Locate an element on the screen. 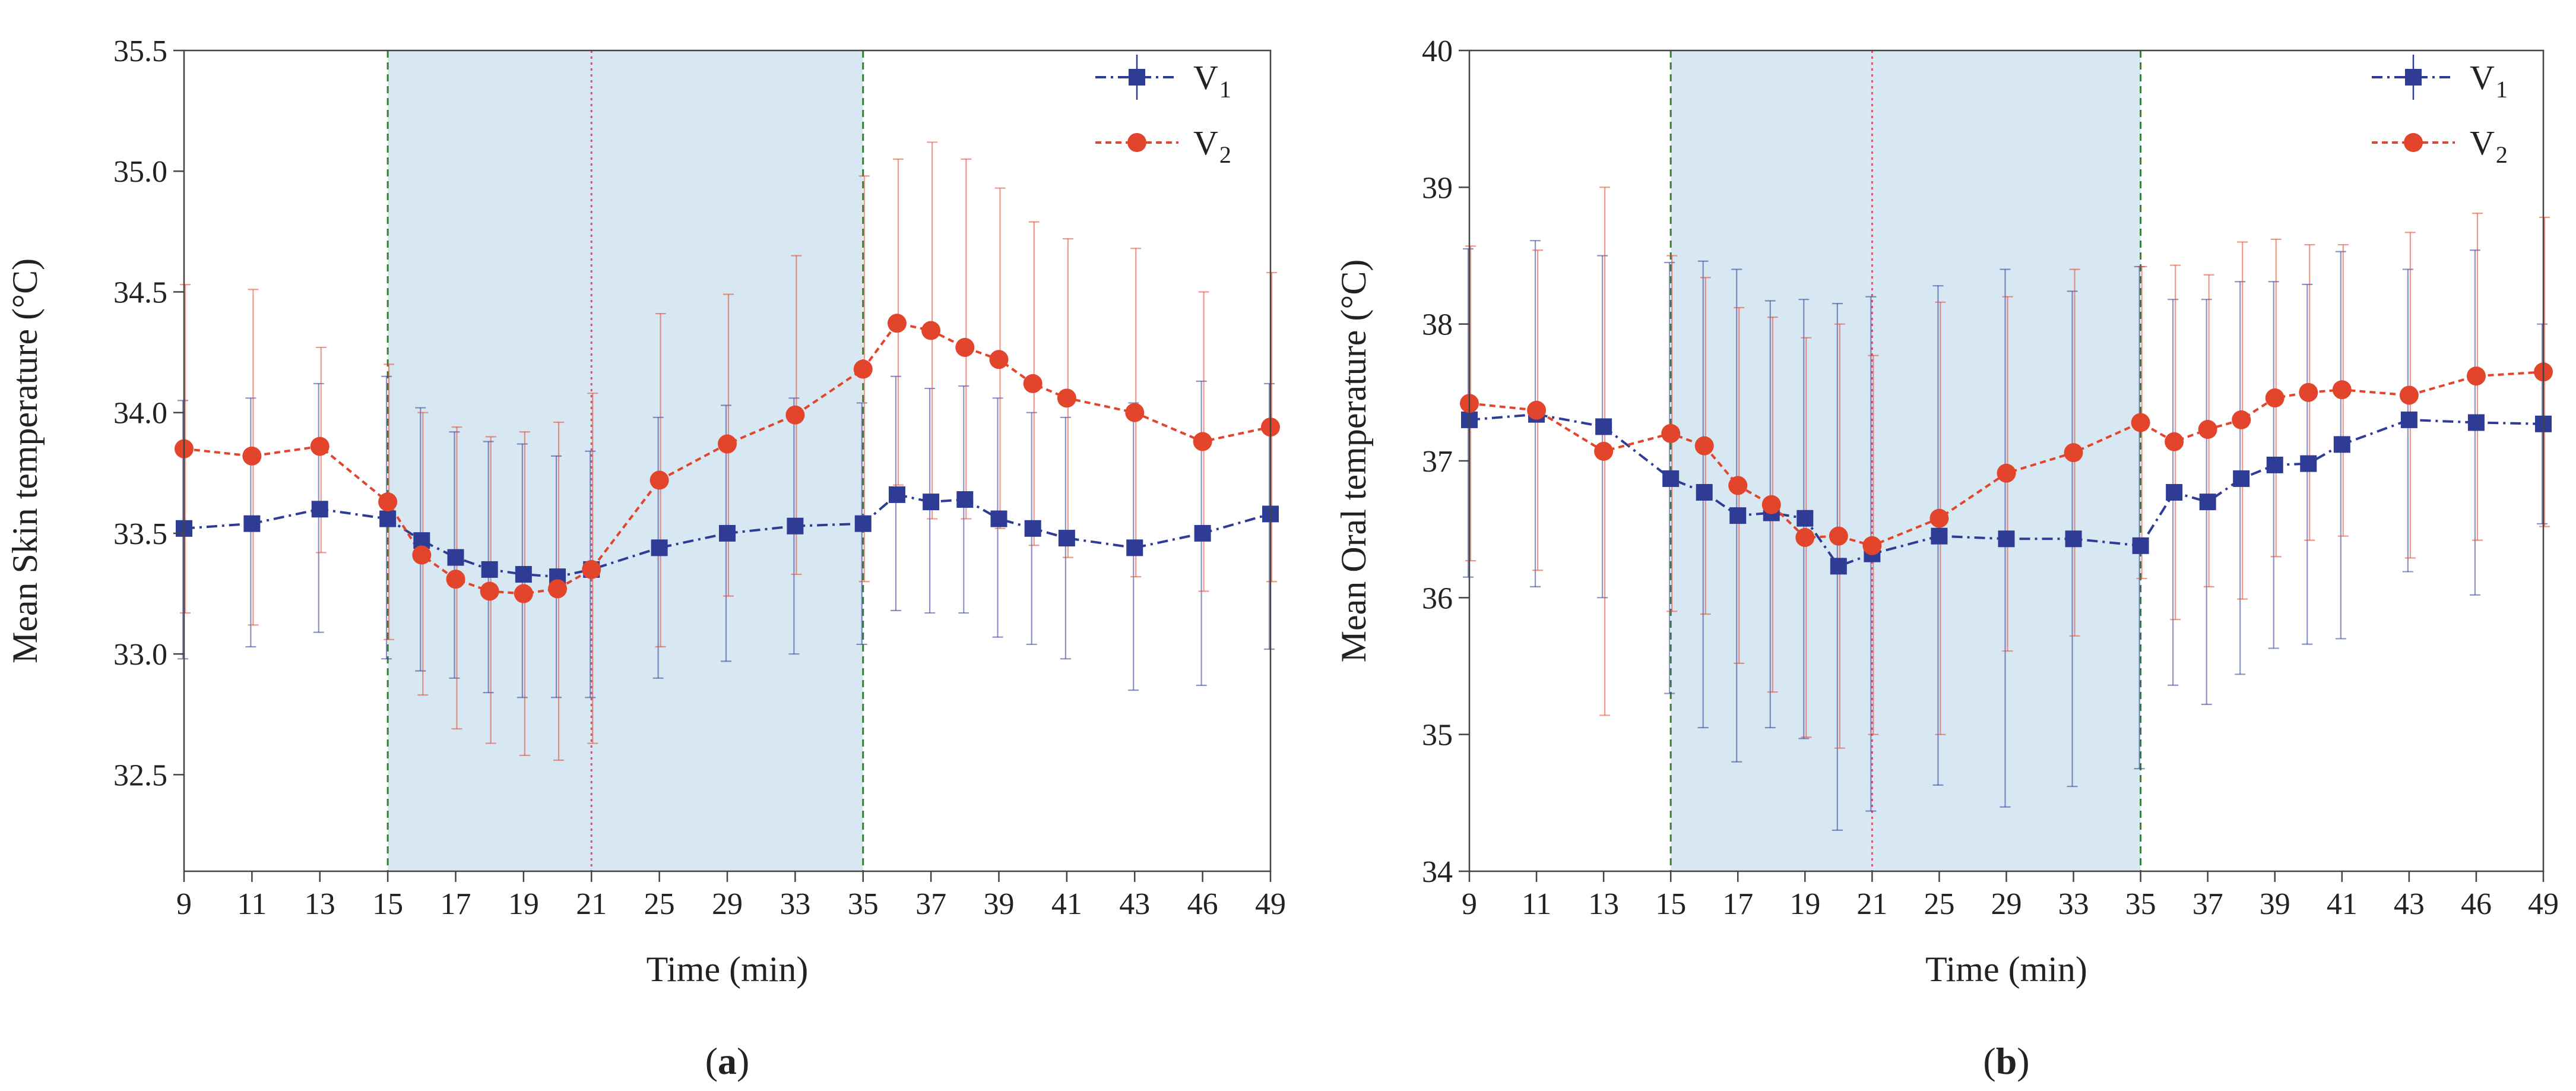 This screenshot has width=2576, height=1091. y-tick-label: 37 is located at coordinates (1437, 462).